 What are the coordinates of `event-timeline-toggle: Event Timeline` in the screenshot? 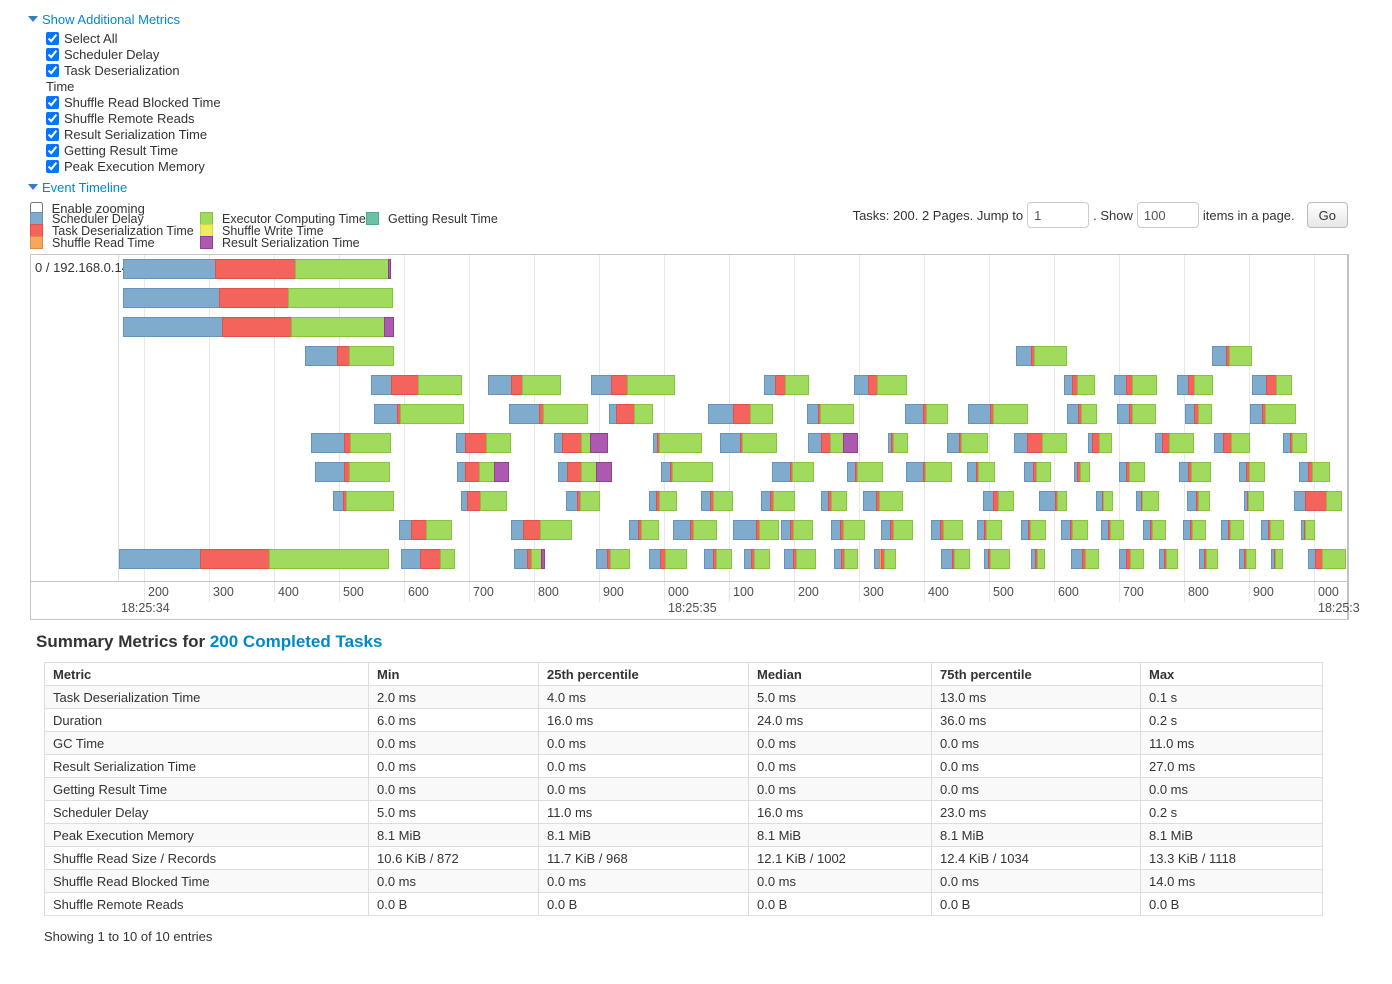 It's located at (158, 187).